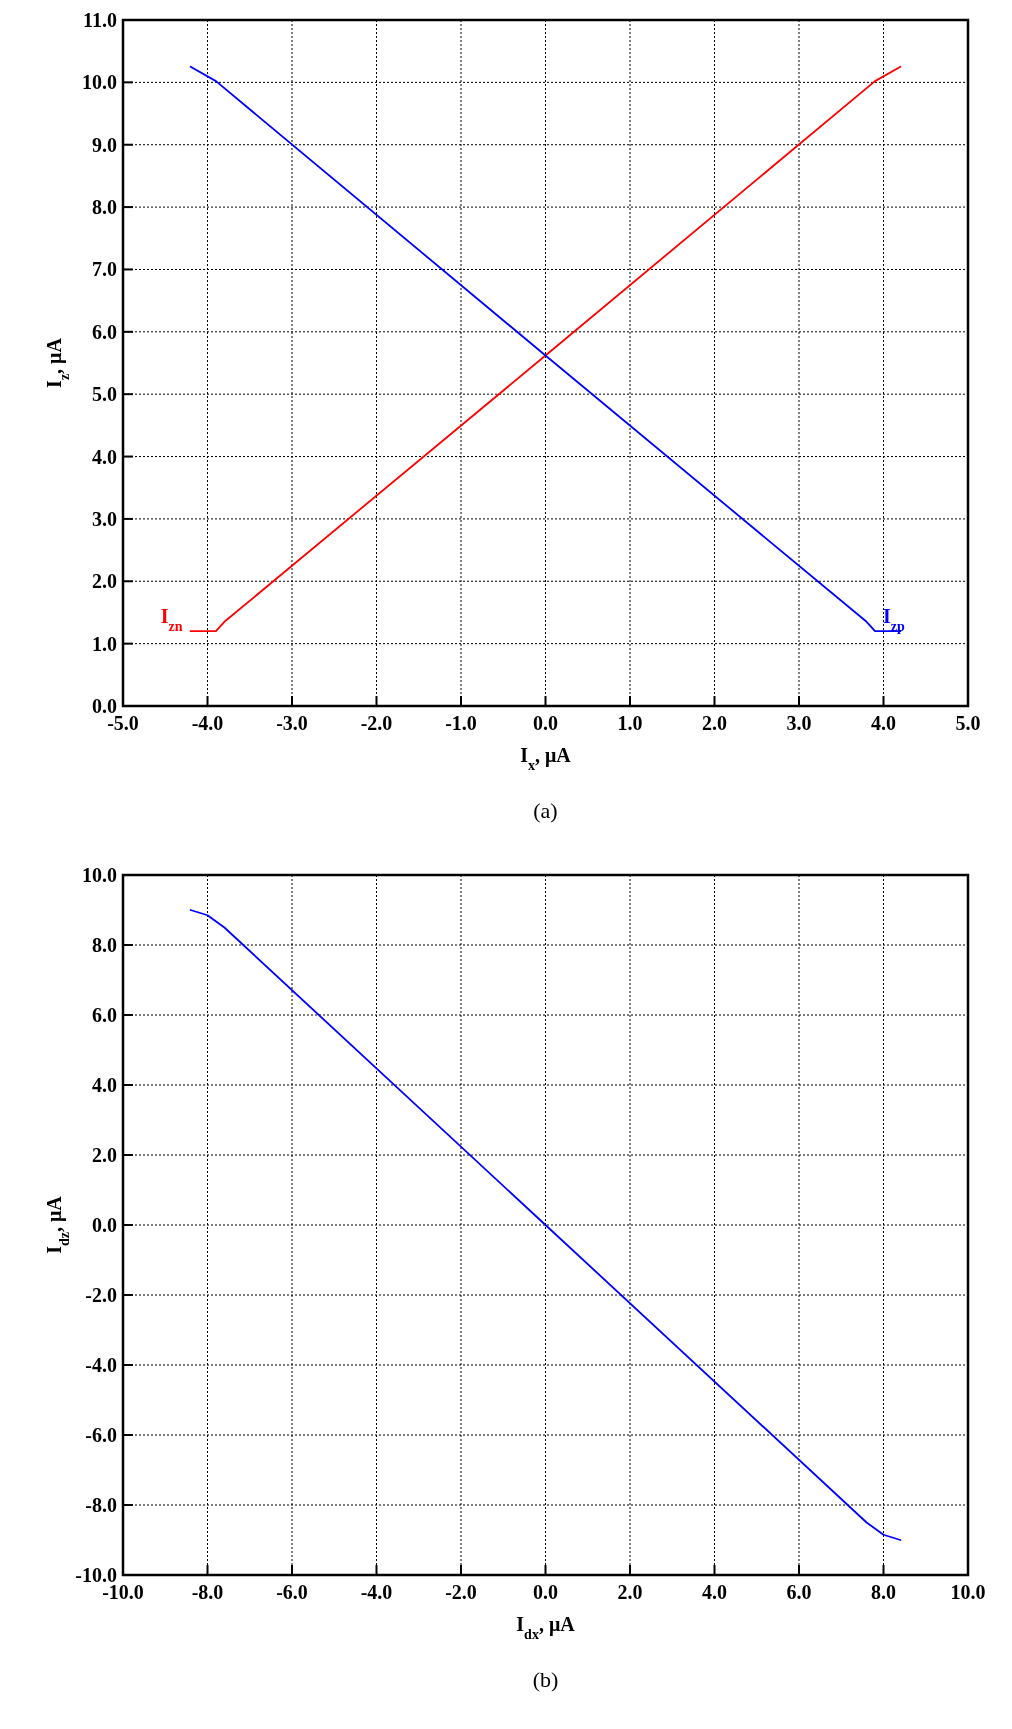 The height and width of the screenshot is (1729, 1012). I want to click on y-tick-label: 11.0, so click(100, 20).